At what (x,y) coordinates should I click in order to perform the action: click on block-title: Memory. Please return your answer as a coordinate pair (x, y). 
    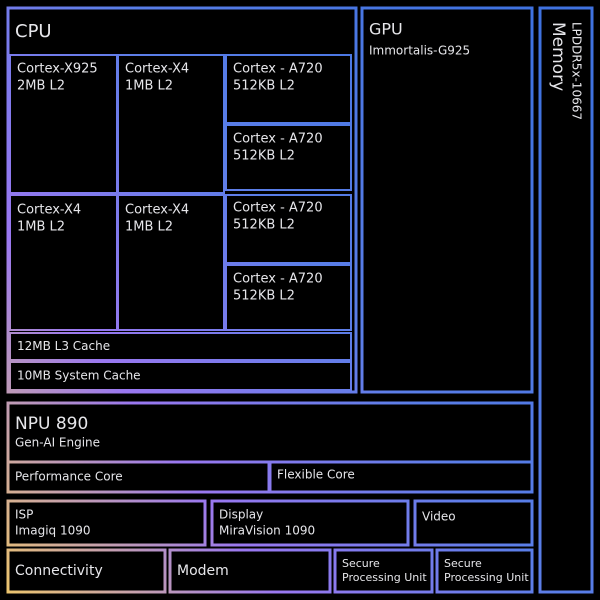
    Looking at the image, I should click on (558, 56).